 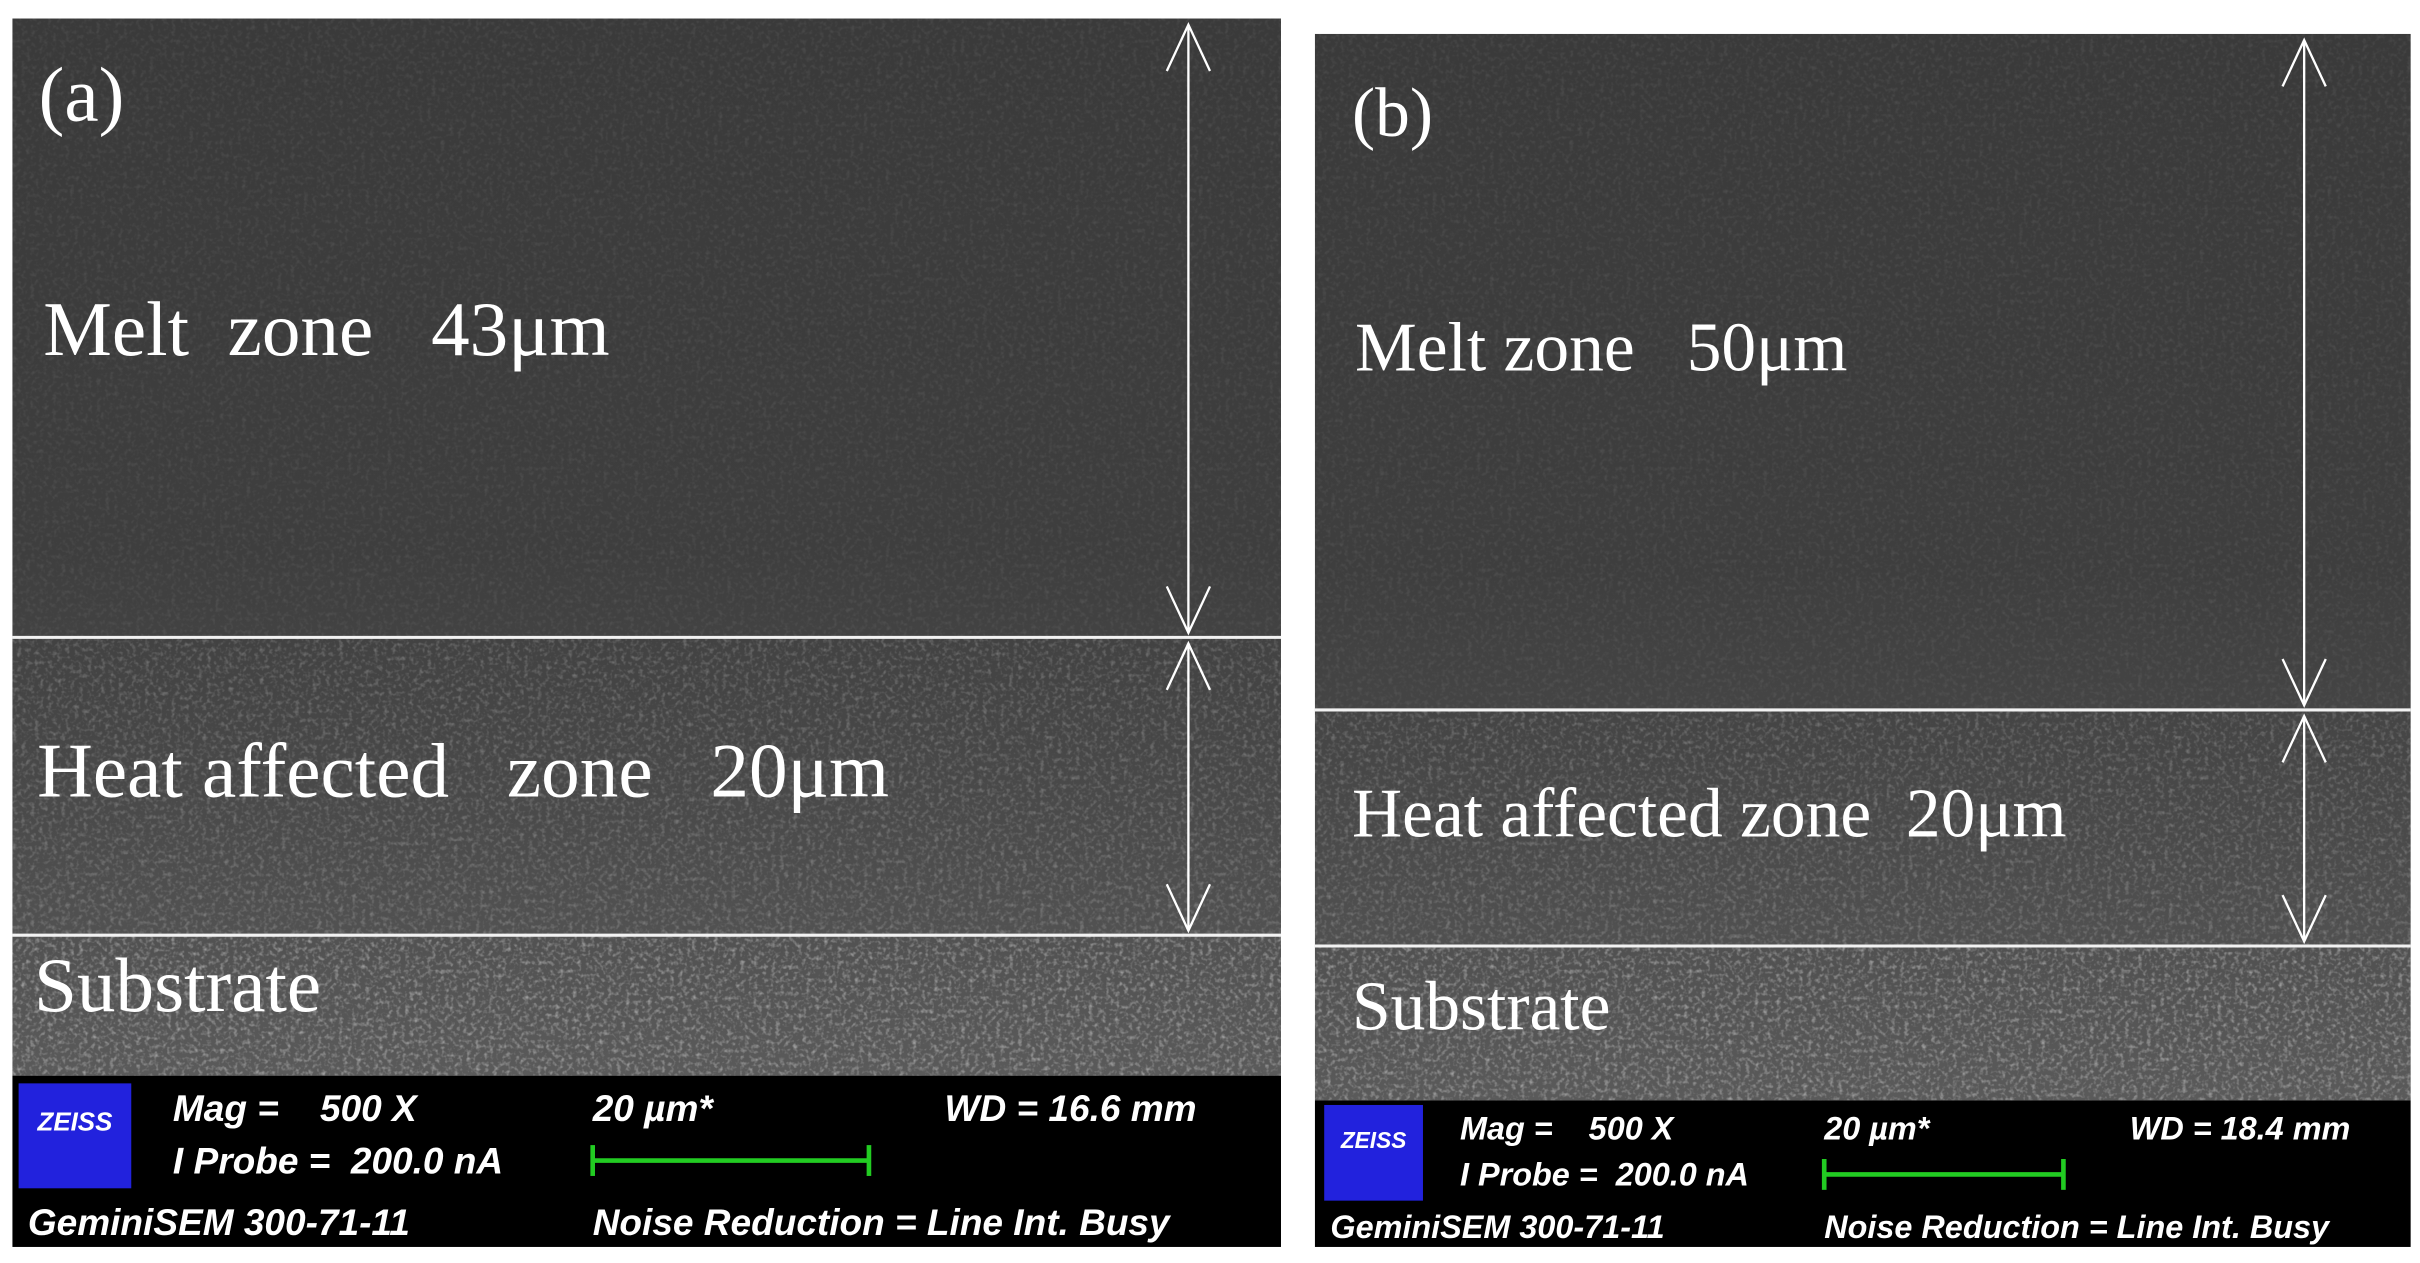 What do you see at coordinates (326, 329) in the screenshot?
I see `melt-zone-label: Melt zone 43μm` at bounding box center [326, 329].